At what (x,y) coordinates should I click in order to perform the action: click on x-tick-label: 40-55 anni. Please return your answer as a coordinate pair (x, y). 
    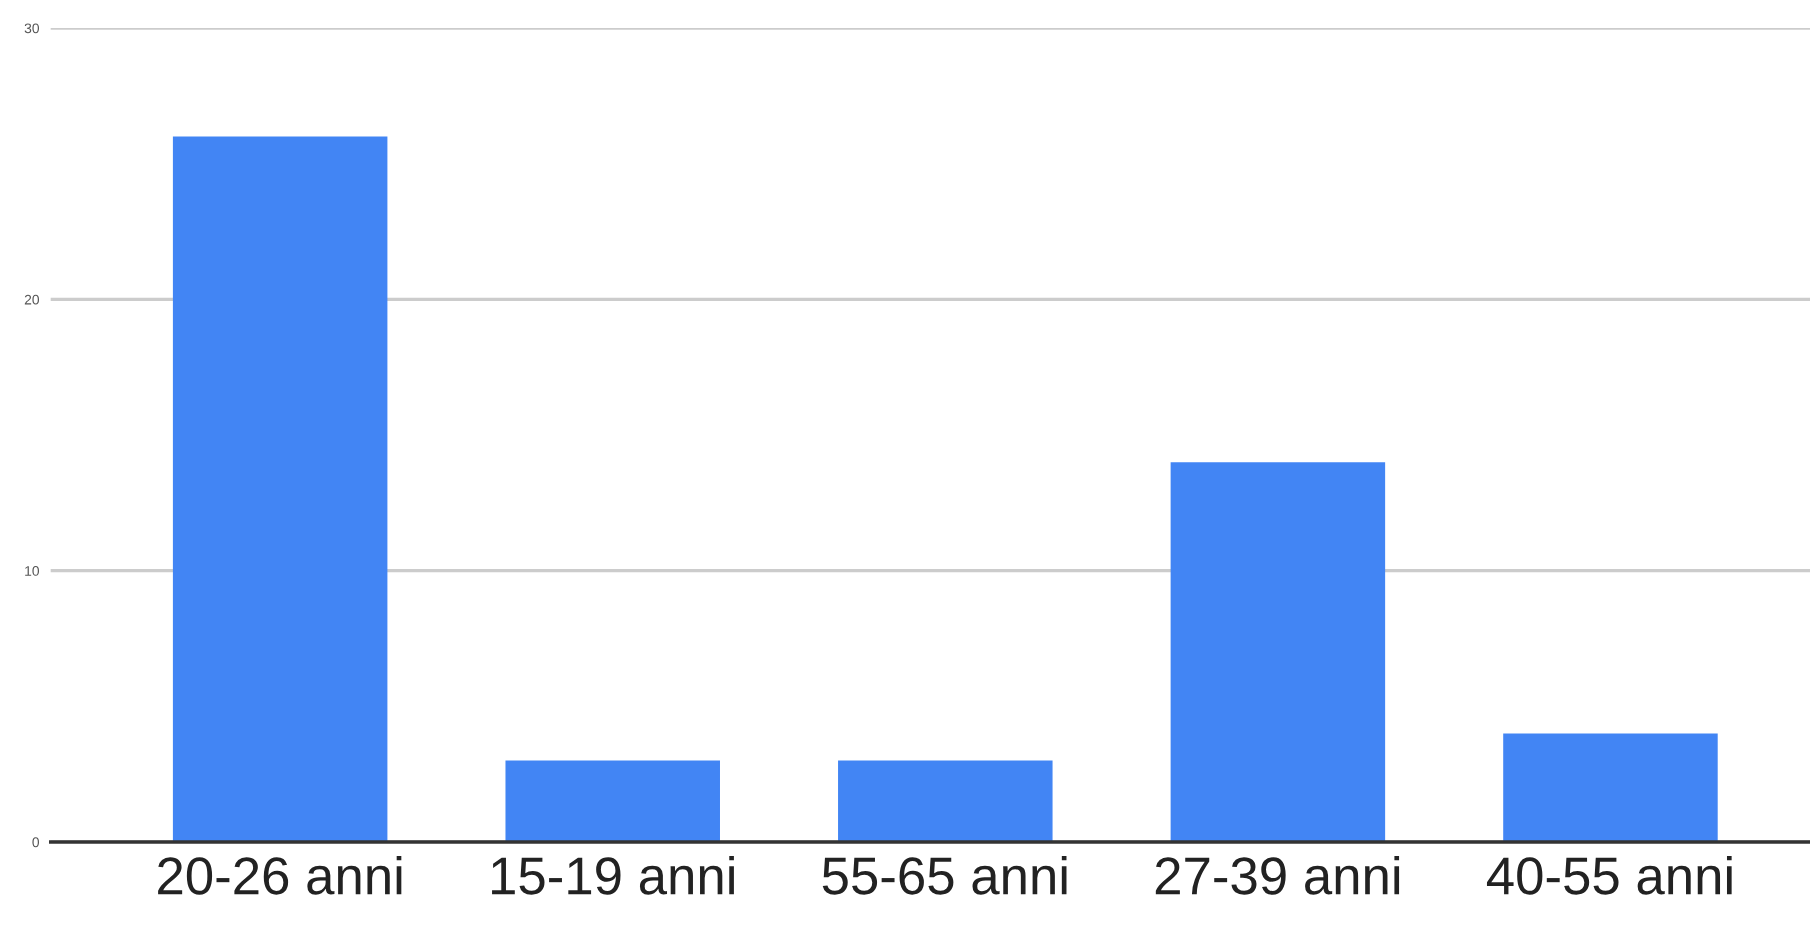
    Looking at the image, I should click on (1609, 875).